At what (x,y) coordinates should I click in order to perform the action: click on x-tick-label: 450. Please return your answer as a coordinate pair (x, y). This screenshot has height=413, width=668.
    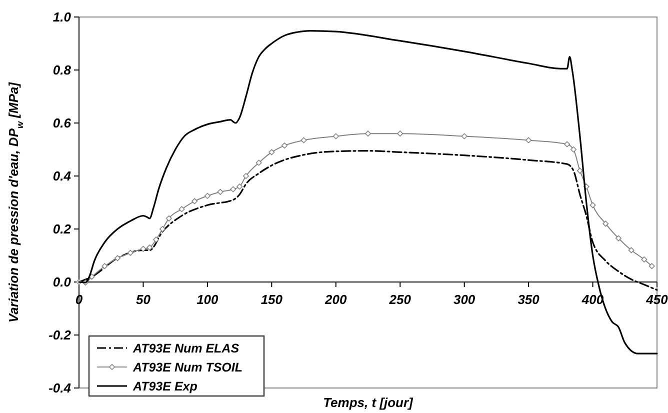
    Looking at the image, I should click on (656, 299).